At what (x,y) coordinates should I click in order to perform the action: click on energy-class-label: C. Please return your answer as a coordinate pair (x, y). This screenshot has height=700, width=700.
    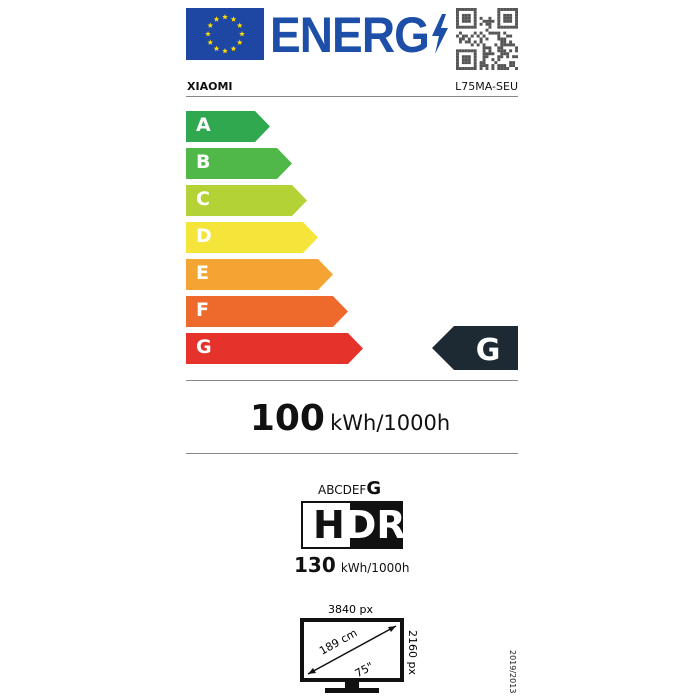
    Looking at the image, I should click on (203, 199).